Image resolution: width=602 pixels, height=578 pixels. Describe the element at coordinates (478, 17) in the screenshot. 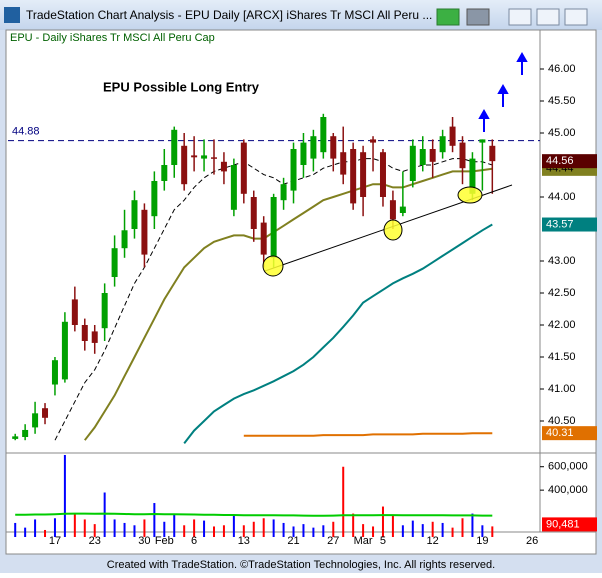

I see `menu-button` at that location.